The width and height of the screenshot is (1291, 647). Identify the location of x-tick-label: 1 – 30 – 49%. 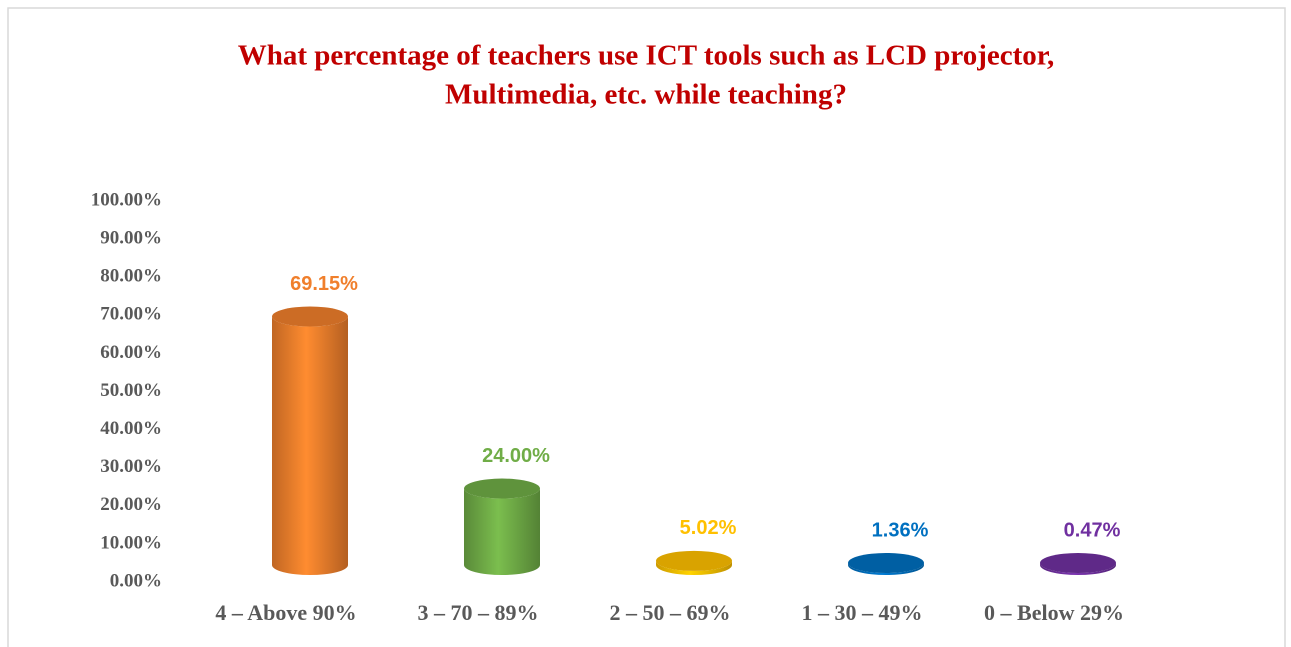
(862, 612).